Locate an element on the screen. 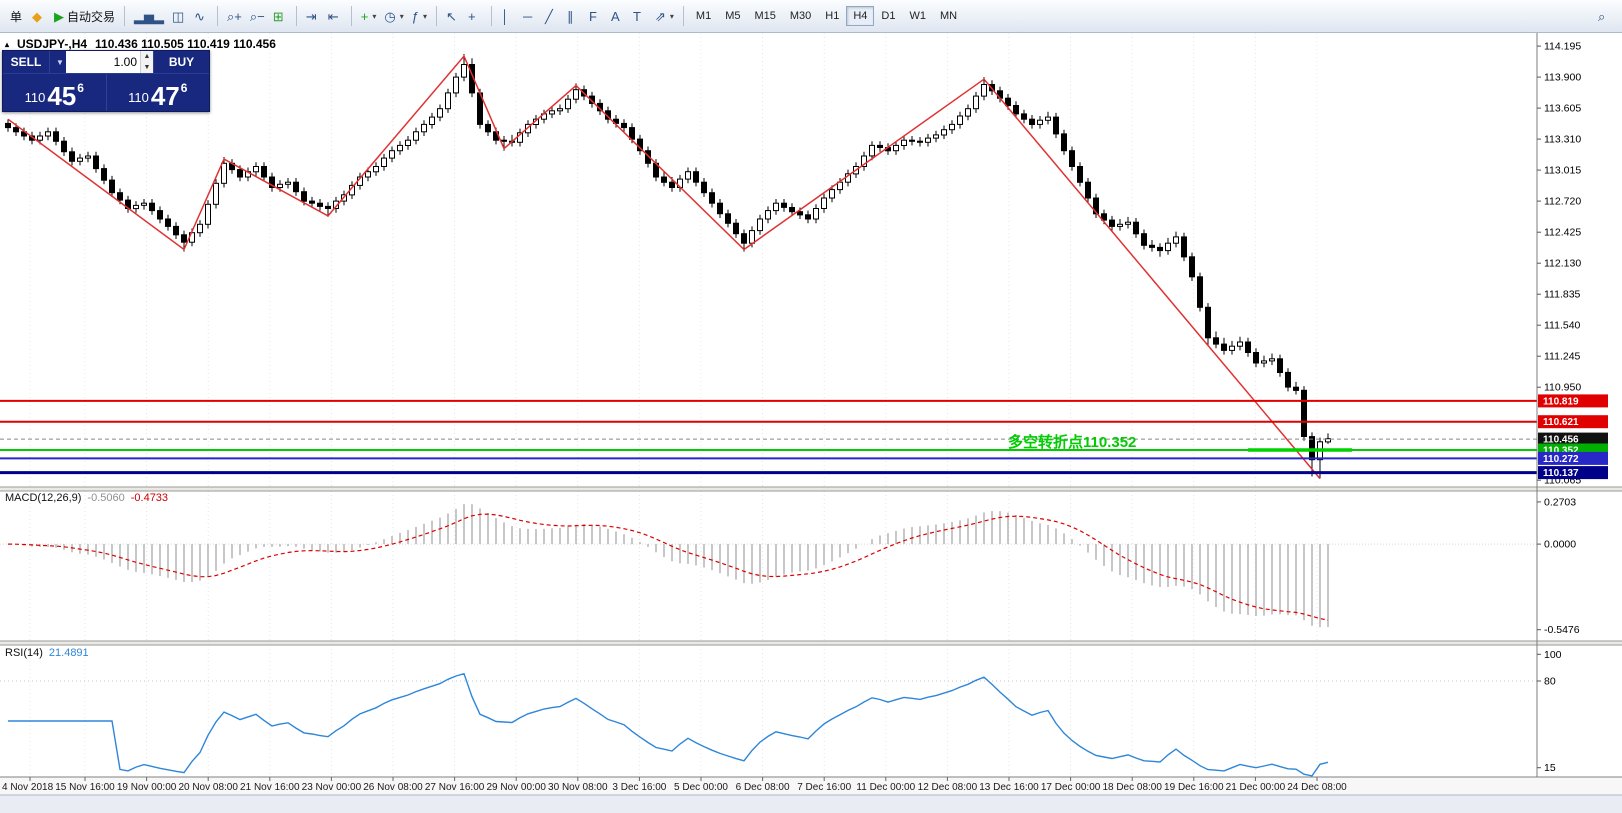 Image resolution: width=1622 pixels, height=813 pixels. timeframe-m15-button: M15 is located at coordinates (764, 16).